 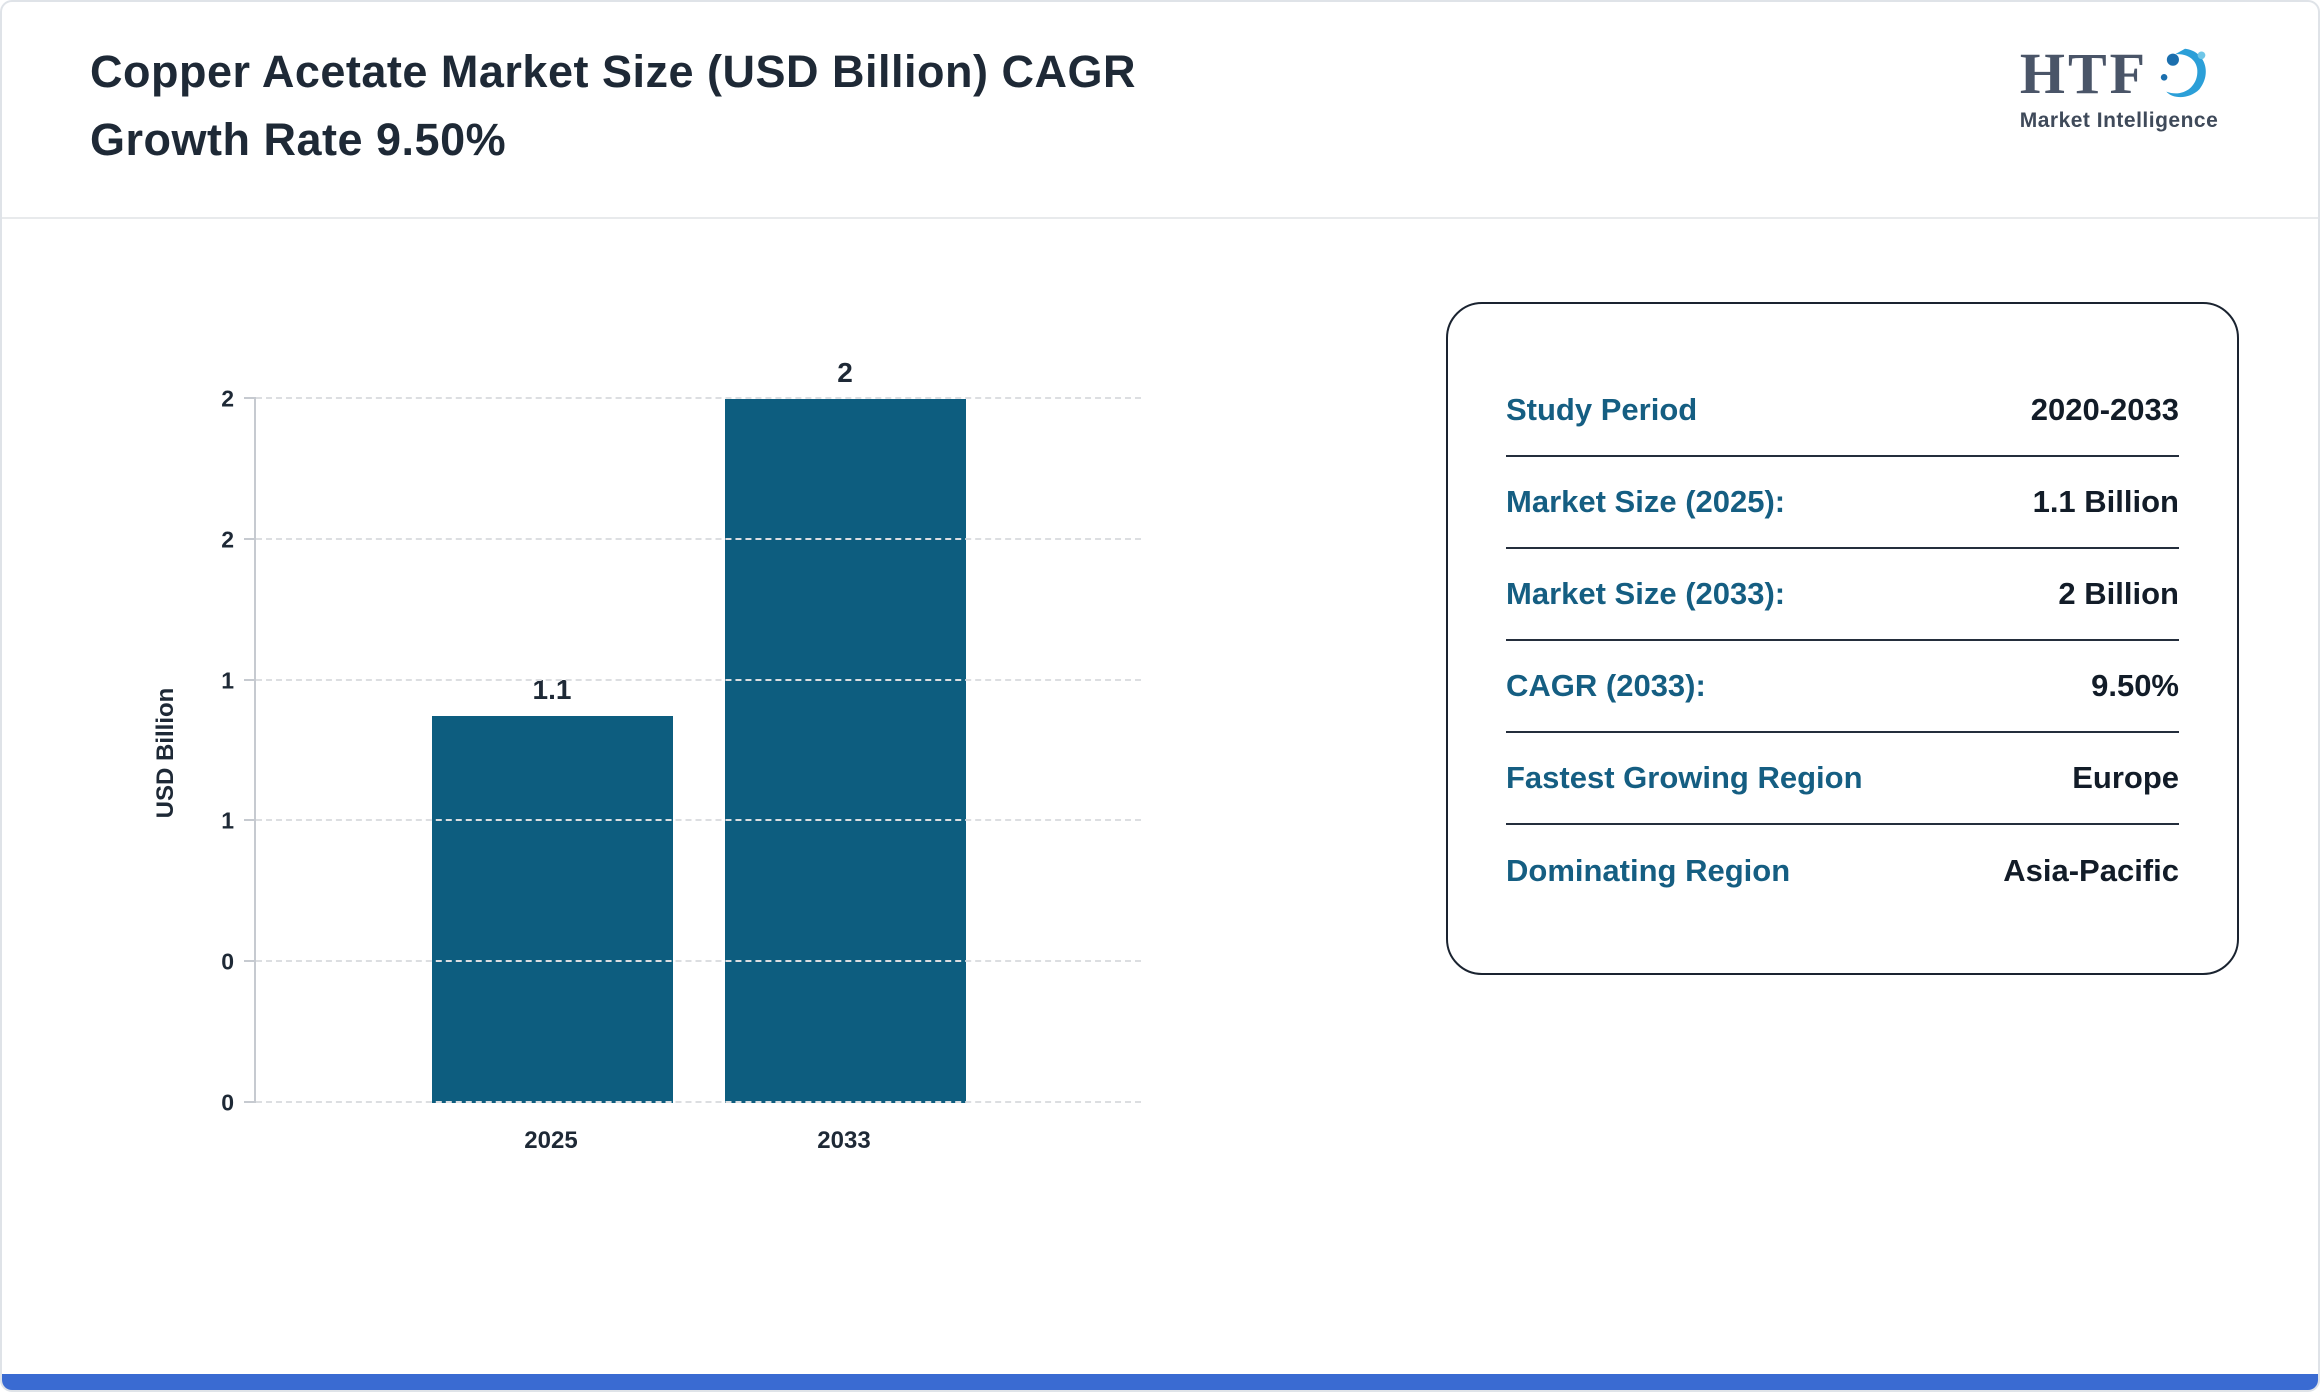 What do you see at coordinates (1684, 777) in the screenshot?
I see `stat-label: Fastest Growing Region` at bounding box center [1684, 777].